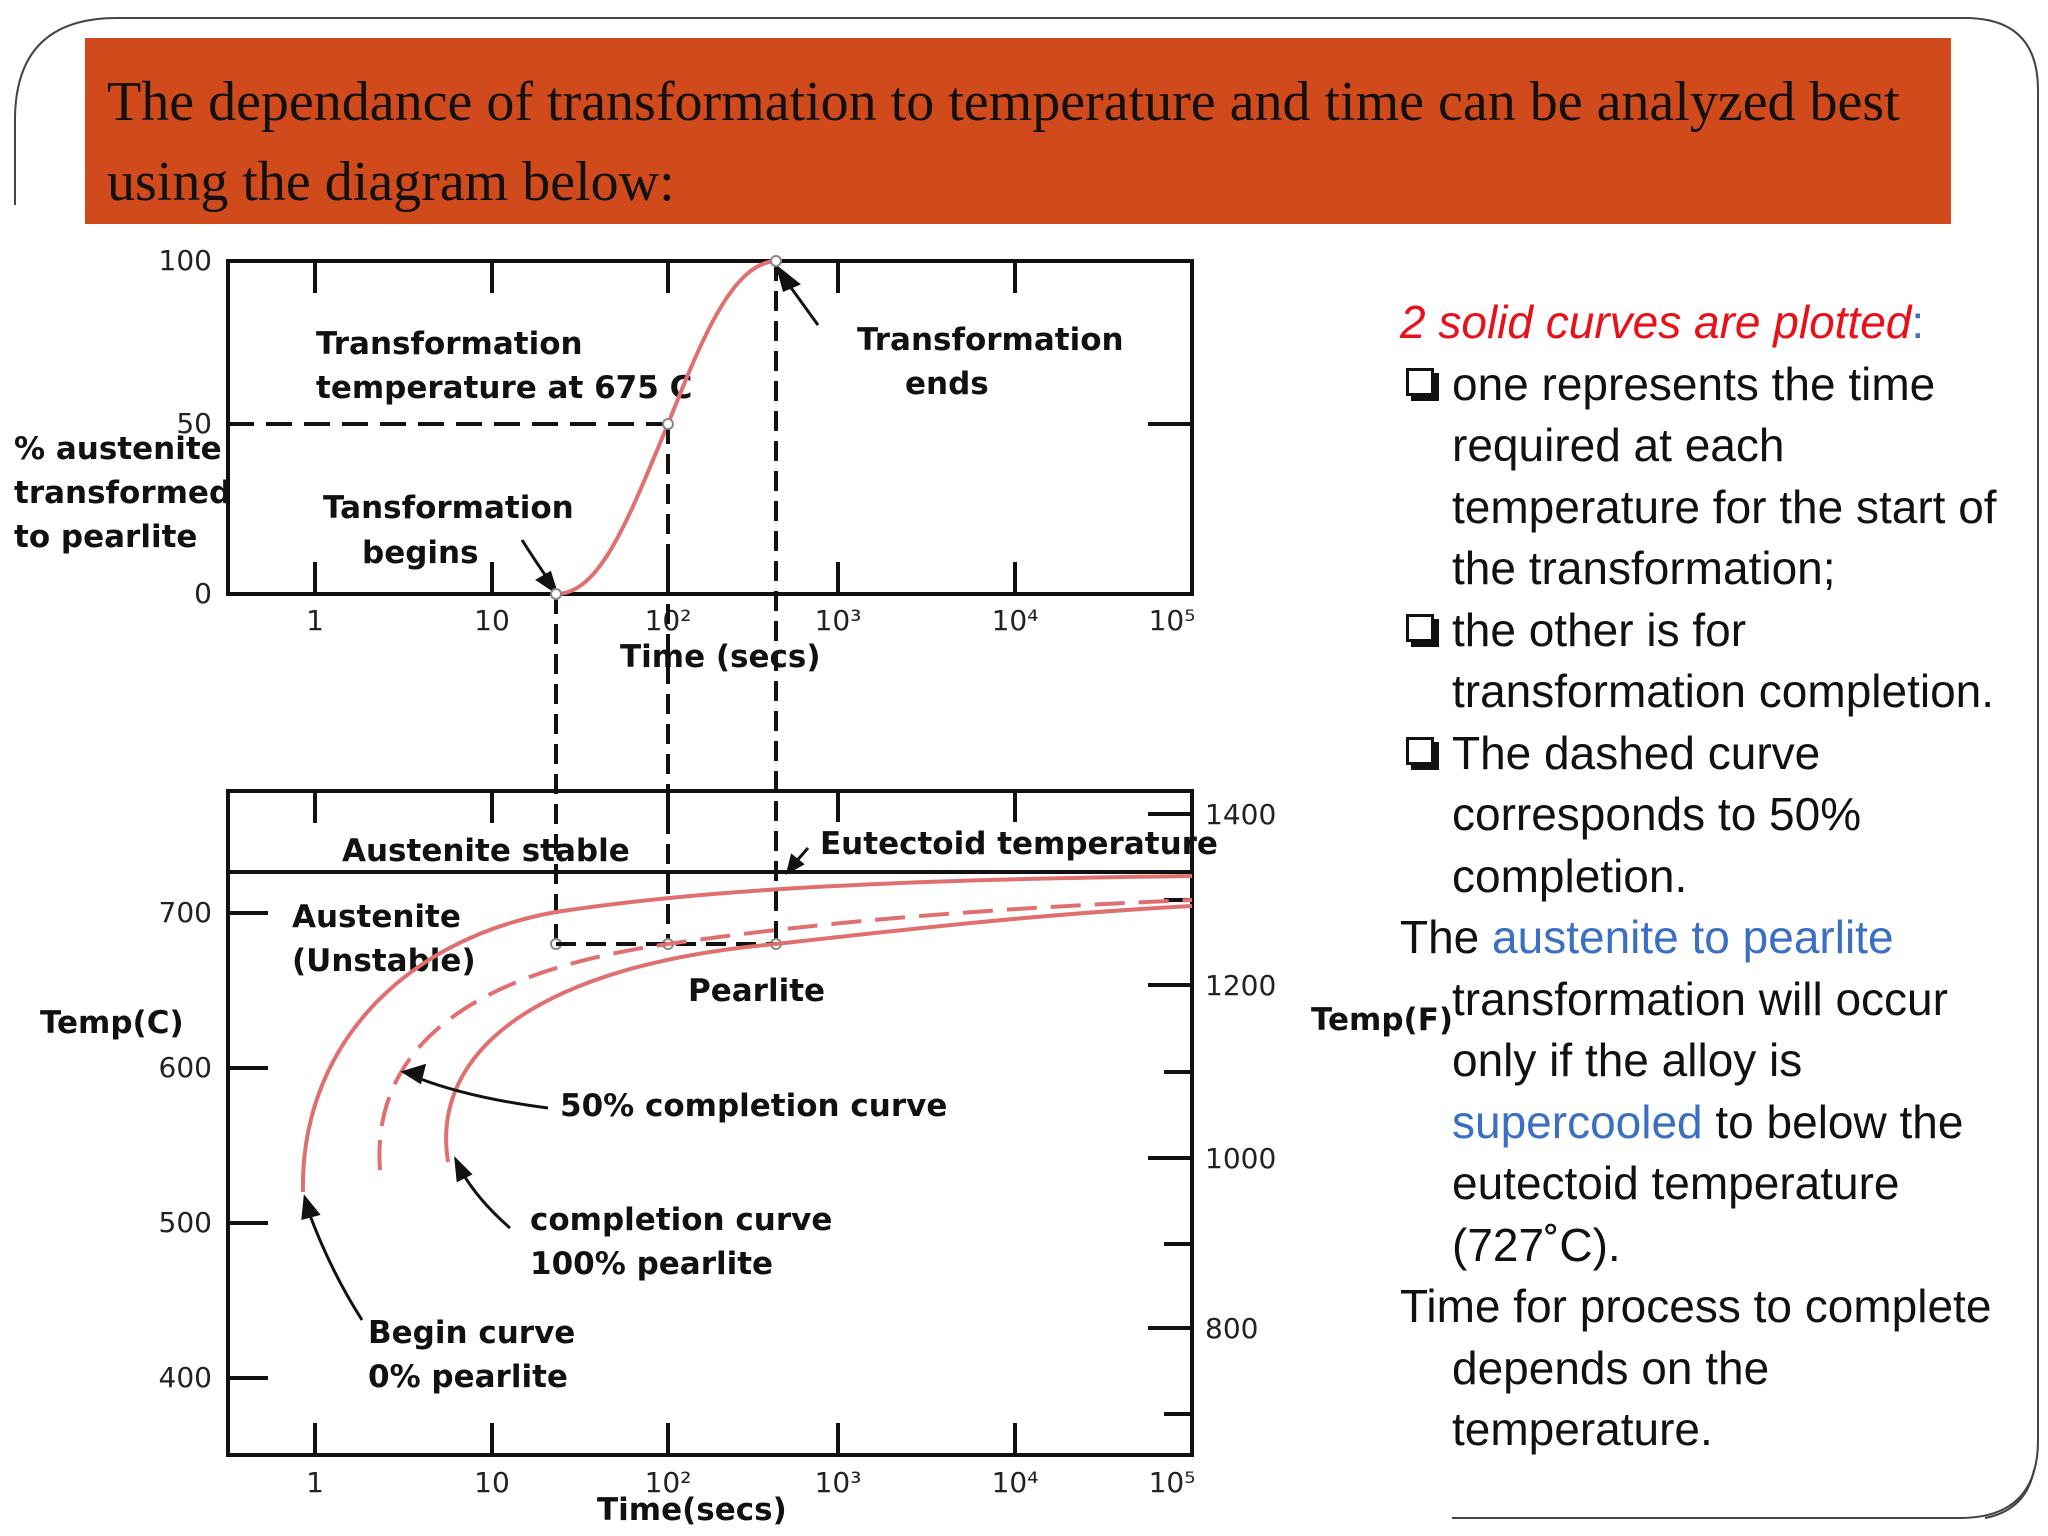 The width and height of the screenshot is (2048, 1536). What do you see at coordinates (1172, 1482) in the screenshot?
I see `bottom-x-tick-10e5: 10⁵` at bounding box center [1172, 1482].